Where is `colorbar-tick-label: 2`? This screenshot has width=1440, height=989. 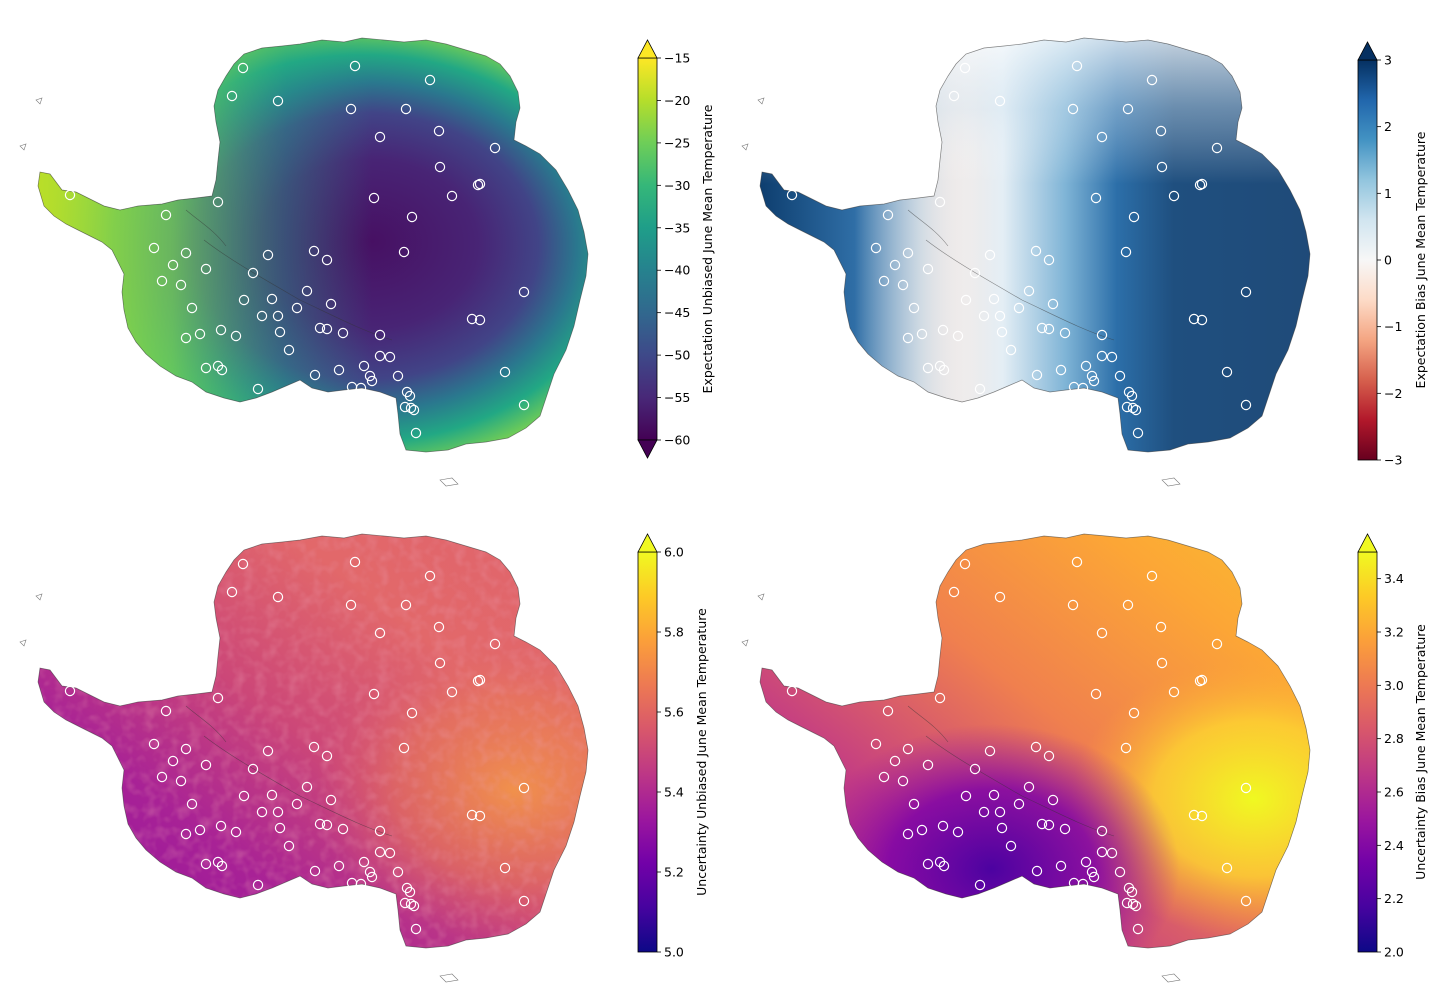 colorbar-tick-label: 2 is located at coordinates (1388, 126).